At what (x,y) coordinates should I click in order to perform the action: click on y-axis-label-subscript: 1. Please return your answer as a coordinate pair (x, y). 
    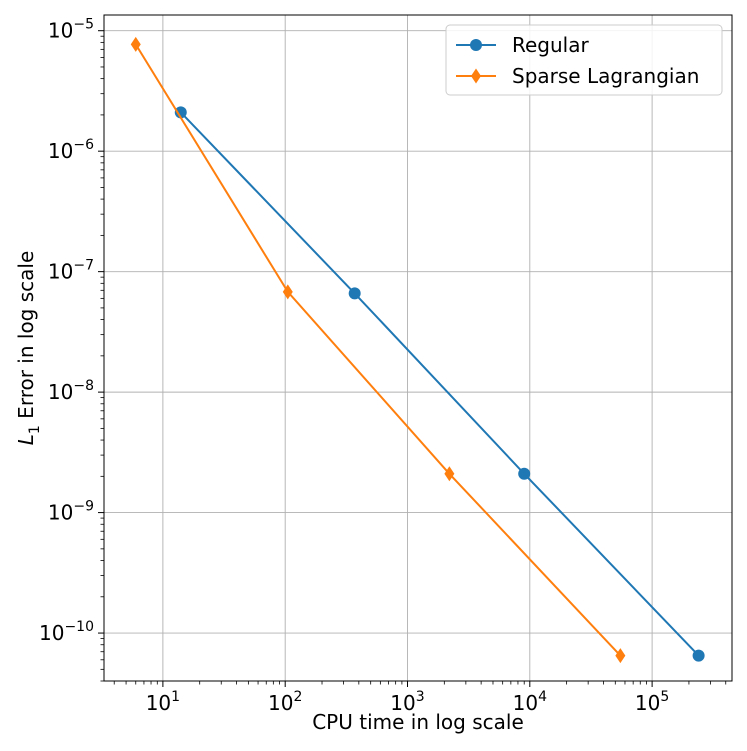
    Looking at the image, I should click on (35, 429).